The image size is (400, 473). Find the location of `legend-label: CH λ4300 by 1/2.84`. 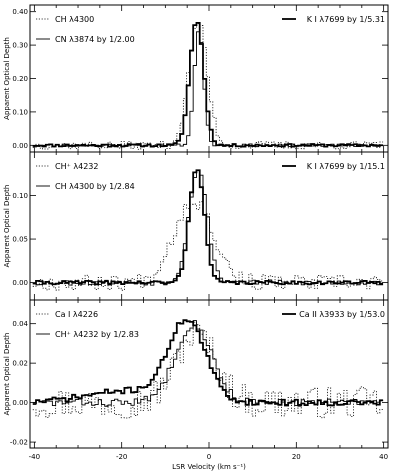

legend-label: CH λ4300 by 1/2.84 is located at coordinates (95, 186).